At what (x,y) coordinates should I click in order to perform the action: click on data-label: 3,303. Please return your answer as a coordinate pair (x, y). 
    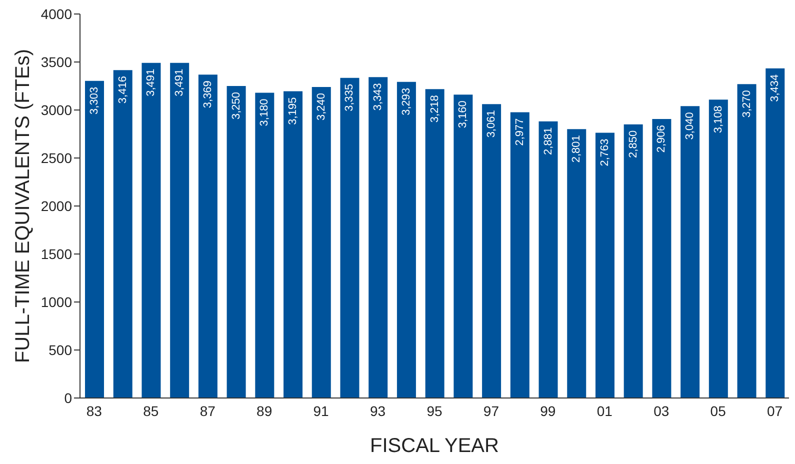
    Looking at the image, I should click on (94, 100).